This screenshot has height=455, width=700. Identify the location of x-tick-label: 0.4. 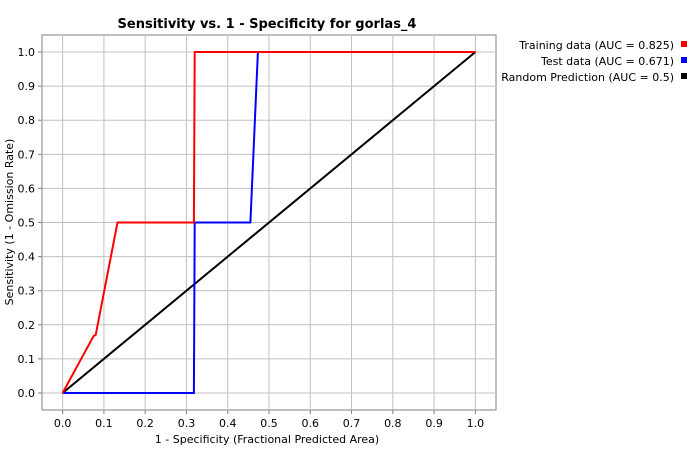
(228, 423).